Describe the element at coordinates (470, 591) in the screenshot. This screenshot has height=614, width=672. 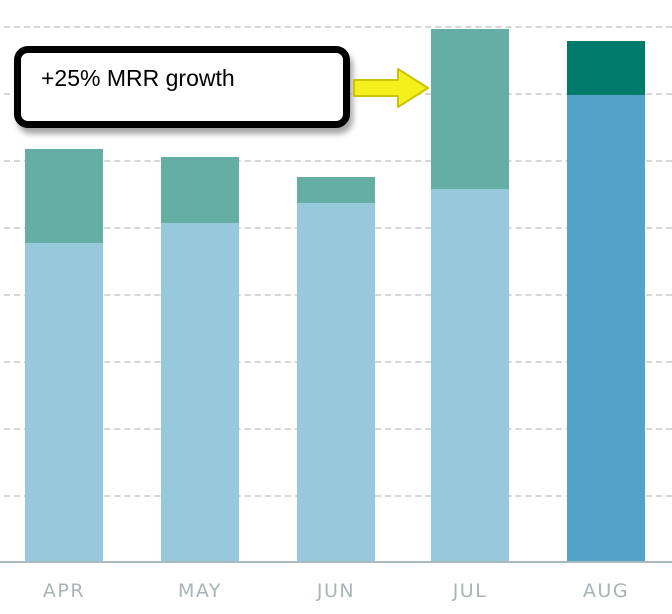
I see `x-tick-label: JUL` at that location.